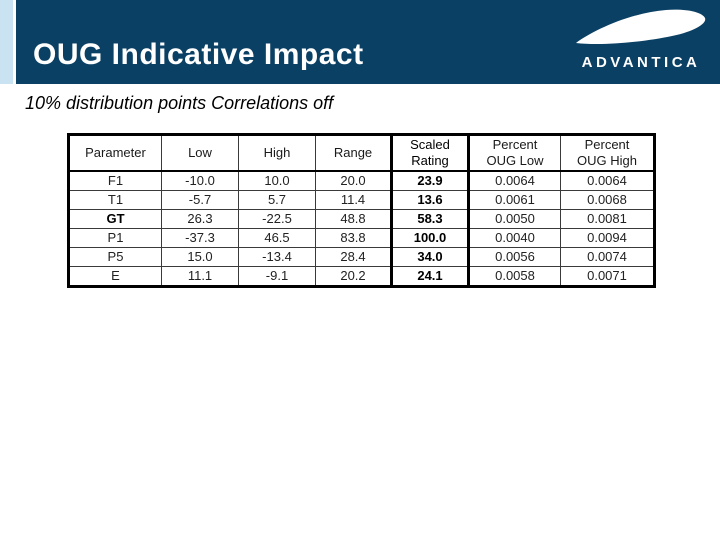  Describe the element at coordinates (200, 180) in the screenshot. I see `low-cell: -10.0` at that location.